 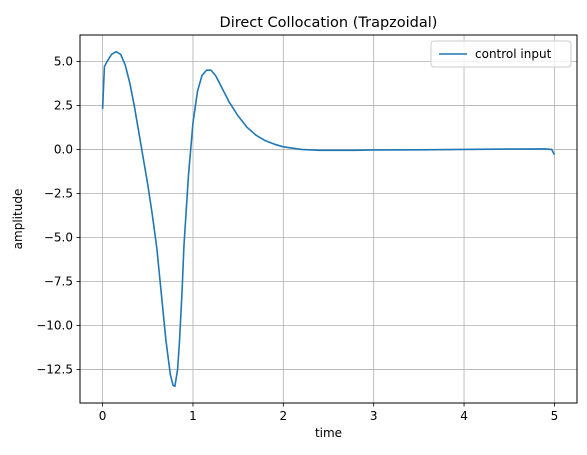 I want to click on legend-box, so click(x=501, y=54).